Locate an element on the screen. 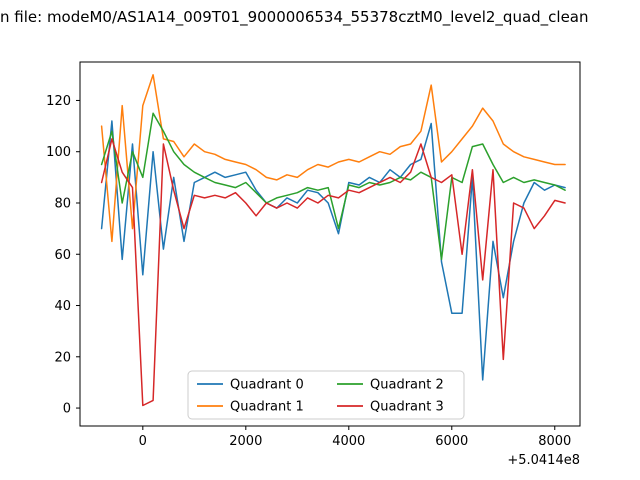  x-axis-offset-label: +5.0414e8 is located at coordinates (543, 460).